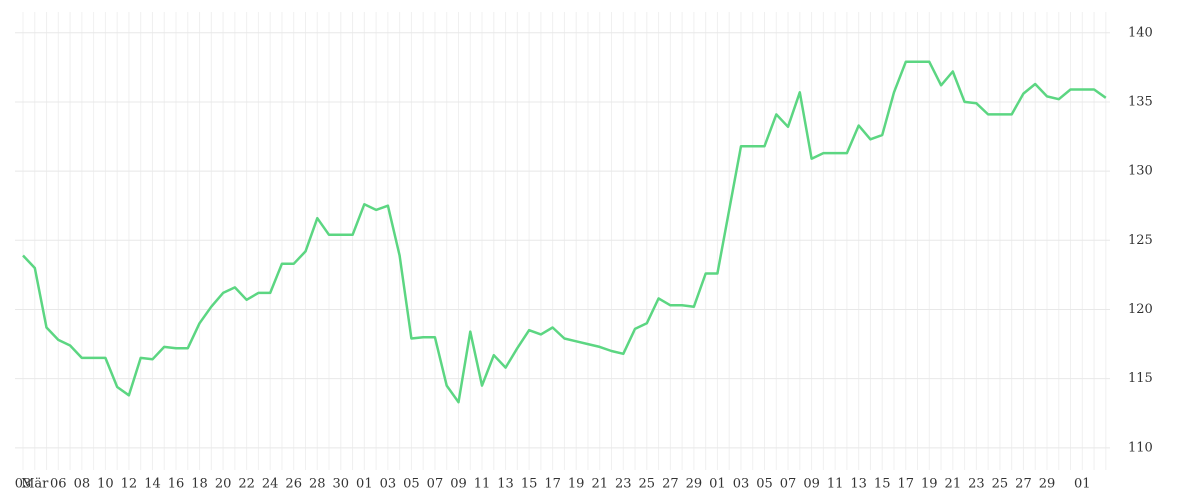 The width and height of the screenshot is (1200, 500). What do you see at coordinates (199, 484) in the screenshot?
I see `x-tick-label: 18` at bounding box center [199, 484].